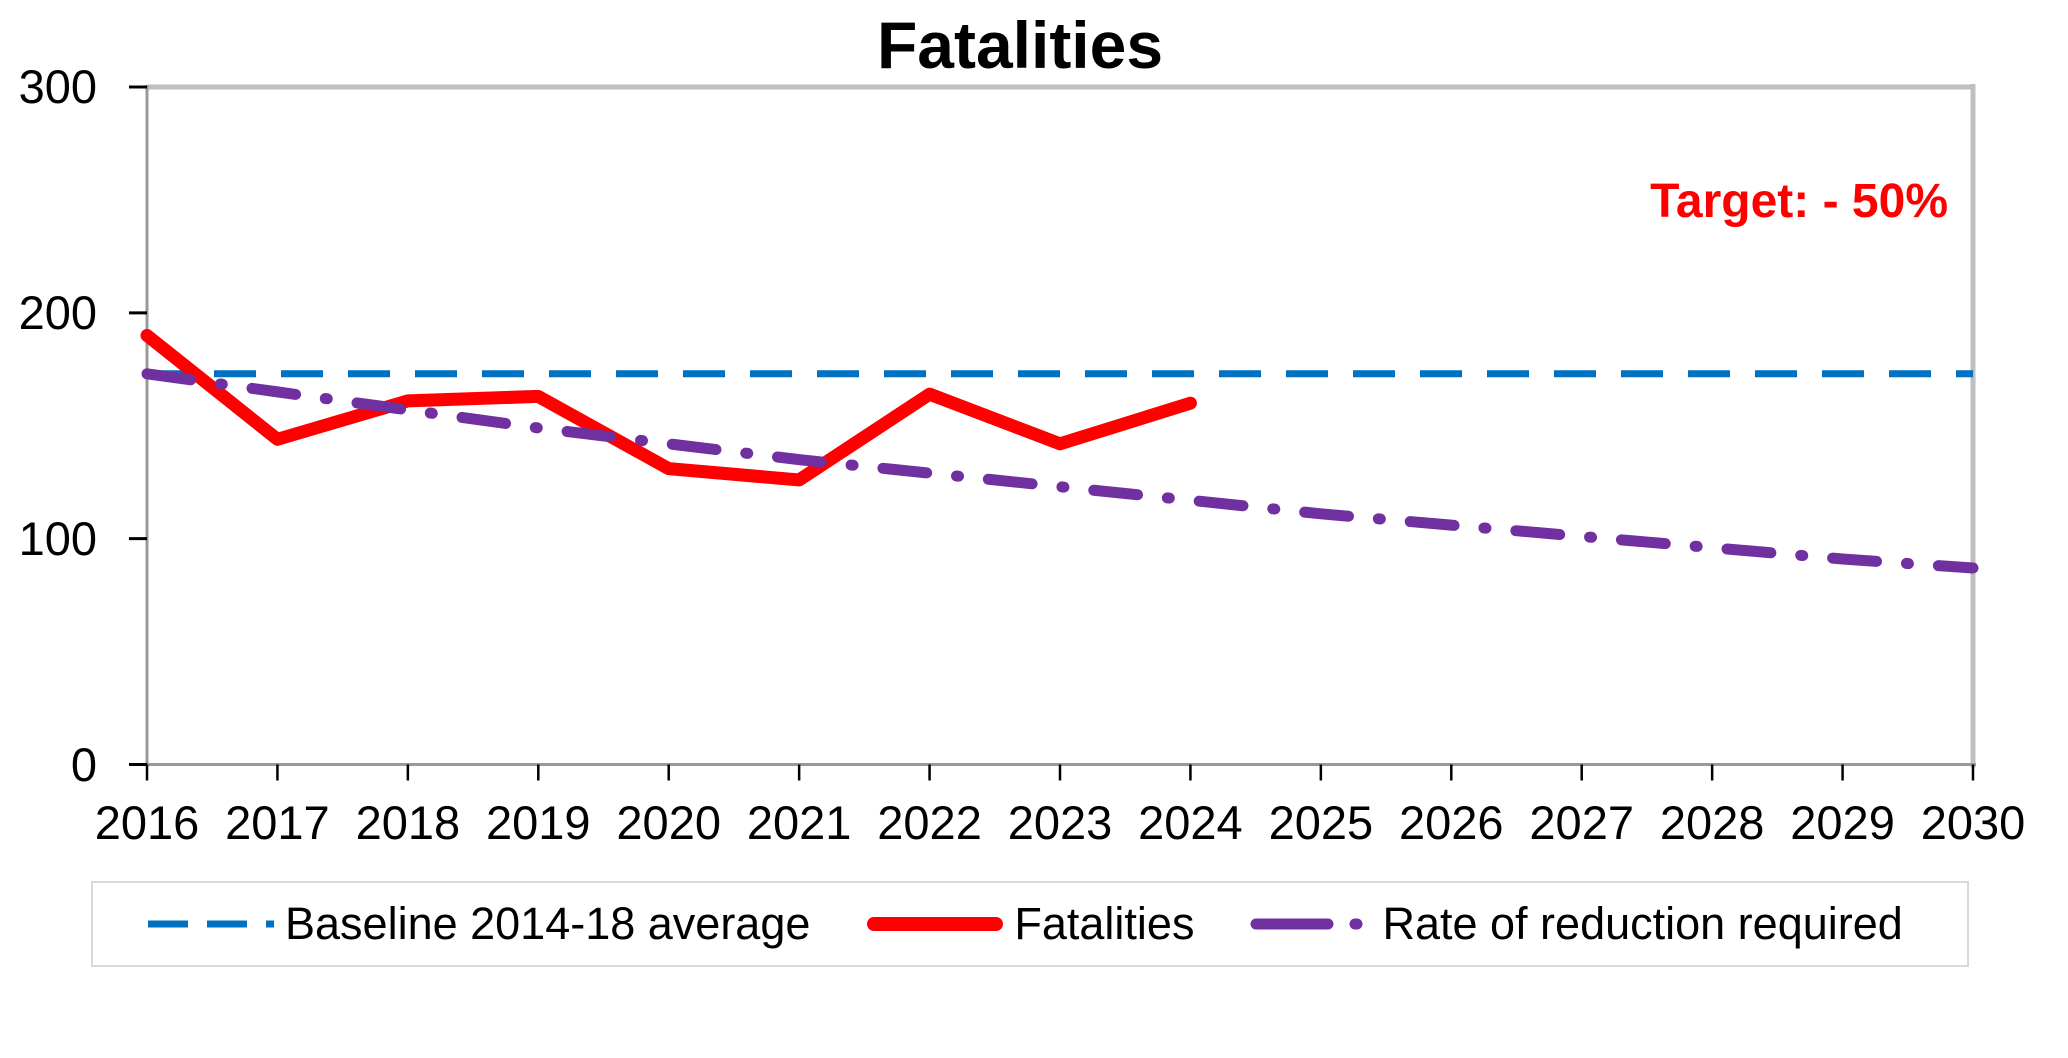 The height and width of the screenshot is (1058, 2068). Describe the element at coordinates (1321, 822) in the screenshot. I see `x-axis-label-2025: 2025` at that location.